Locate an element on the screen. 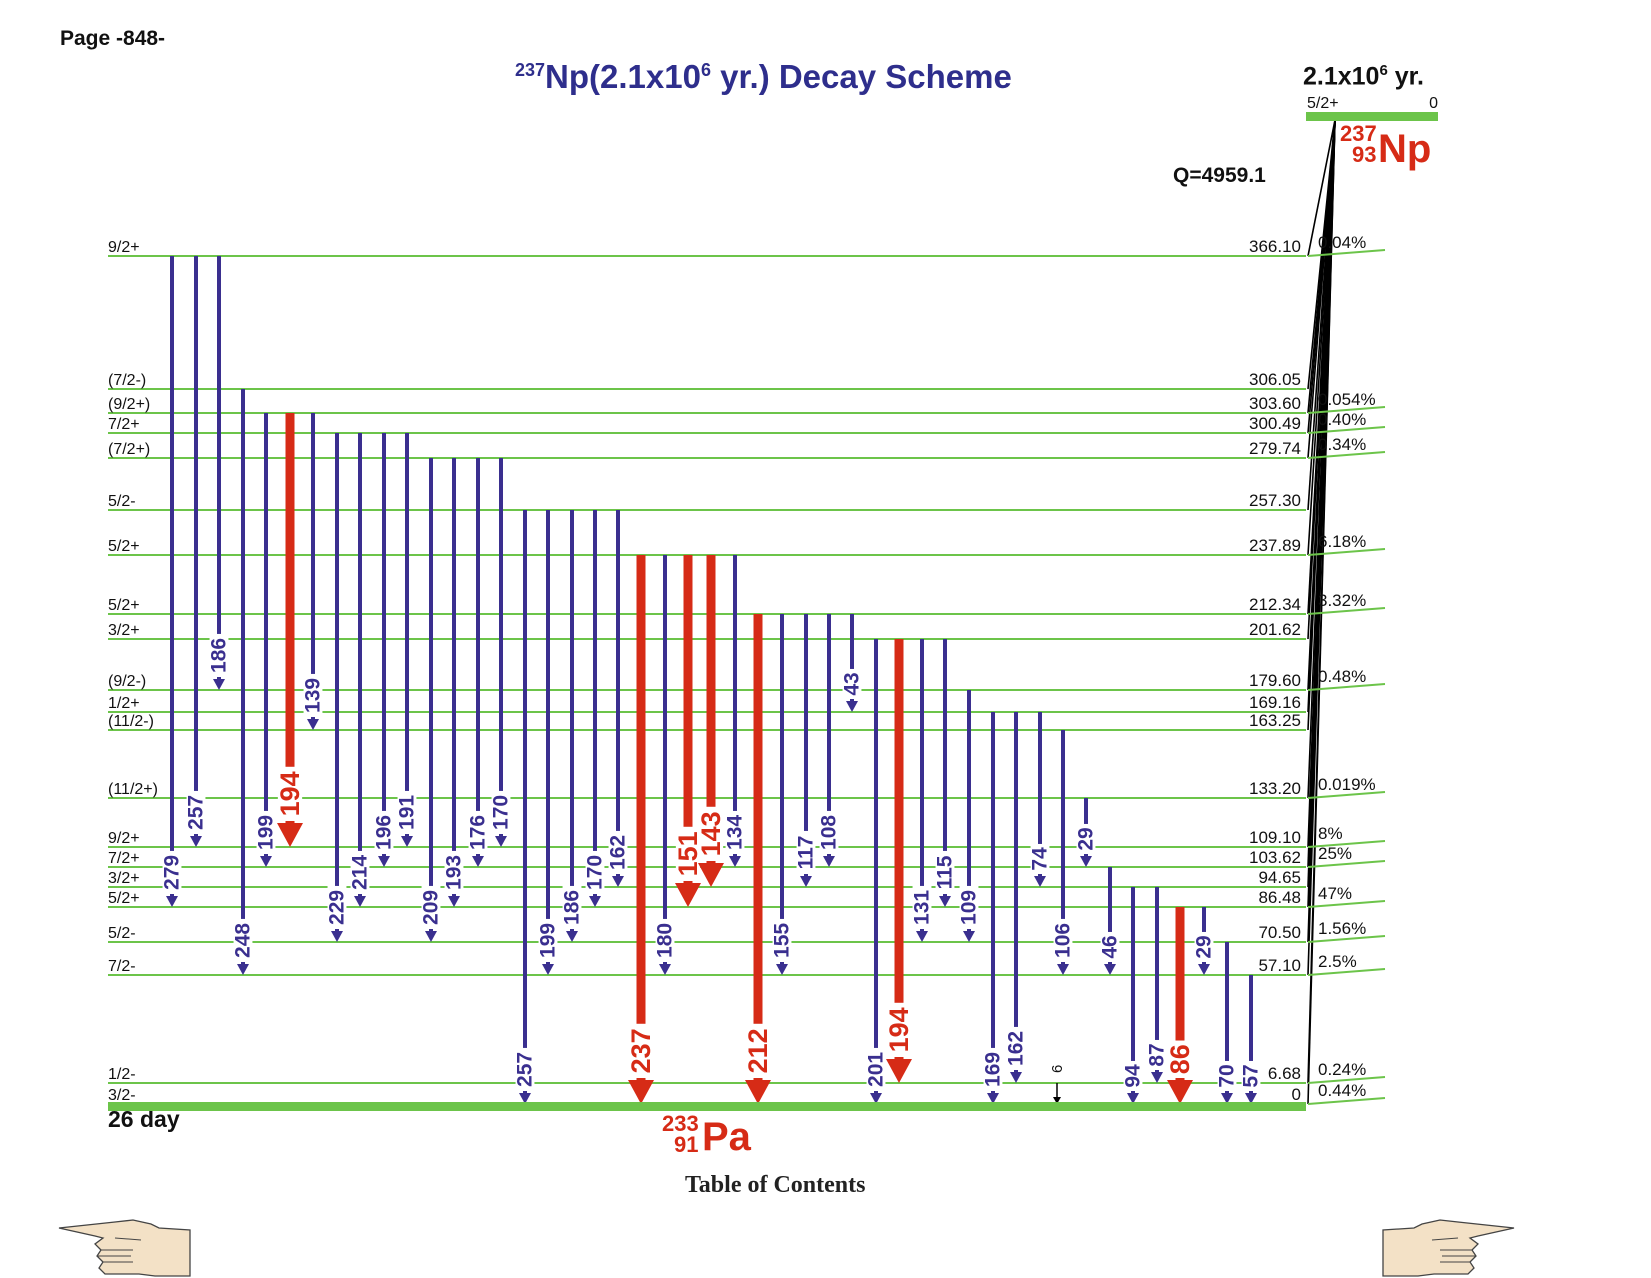 The image size is (1651, 1278). level-spin: (9/2+) is located at coordinates (129, 404).